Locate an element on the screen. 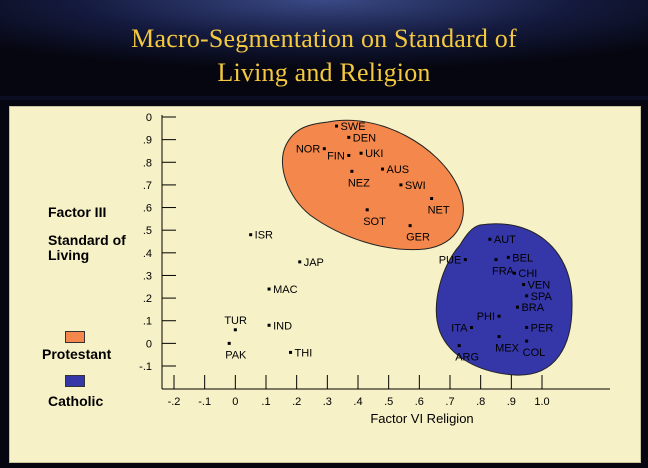 This screenshot has height=468, width=648. x-tick-label-9: .7 is located at coordinates (449, 402).